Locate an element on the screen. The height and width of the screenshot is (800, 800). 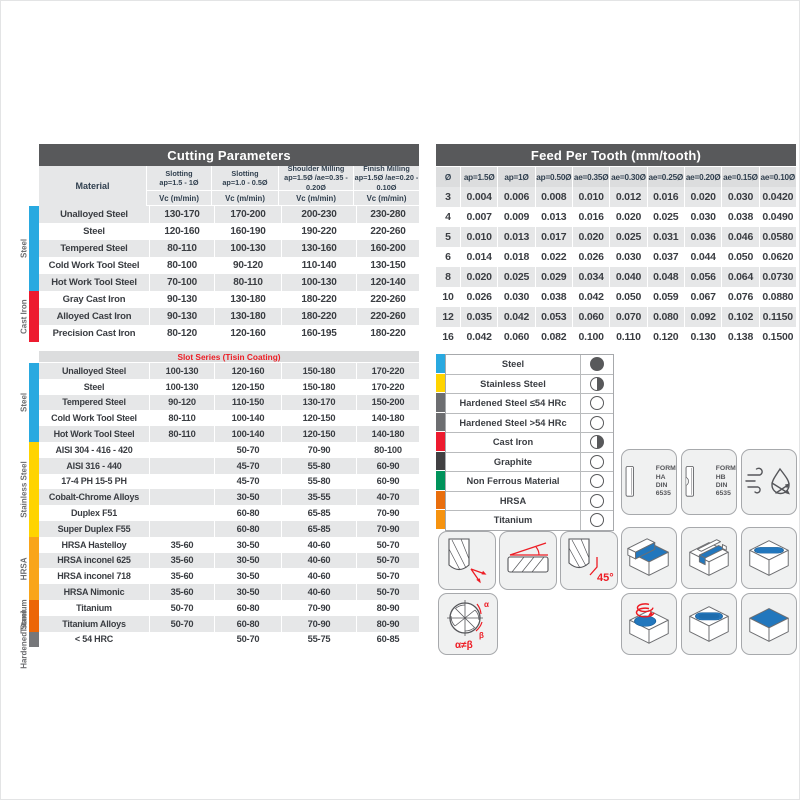
value-cell: 90-120 is located at coordinates (248, 265).